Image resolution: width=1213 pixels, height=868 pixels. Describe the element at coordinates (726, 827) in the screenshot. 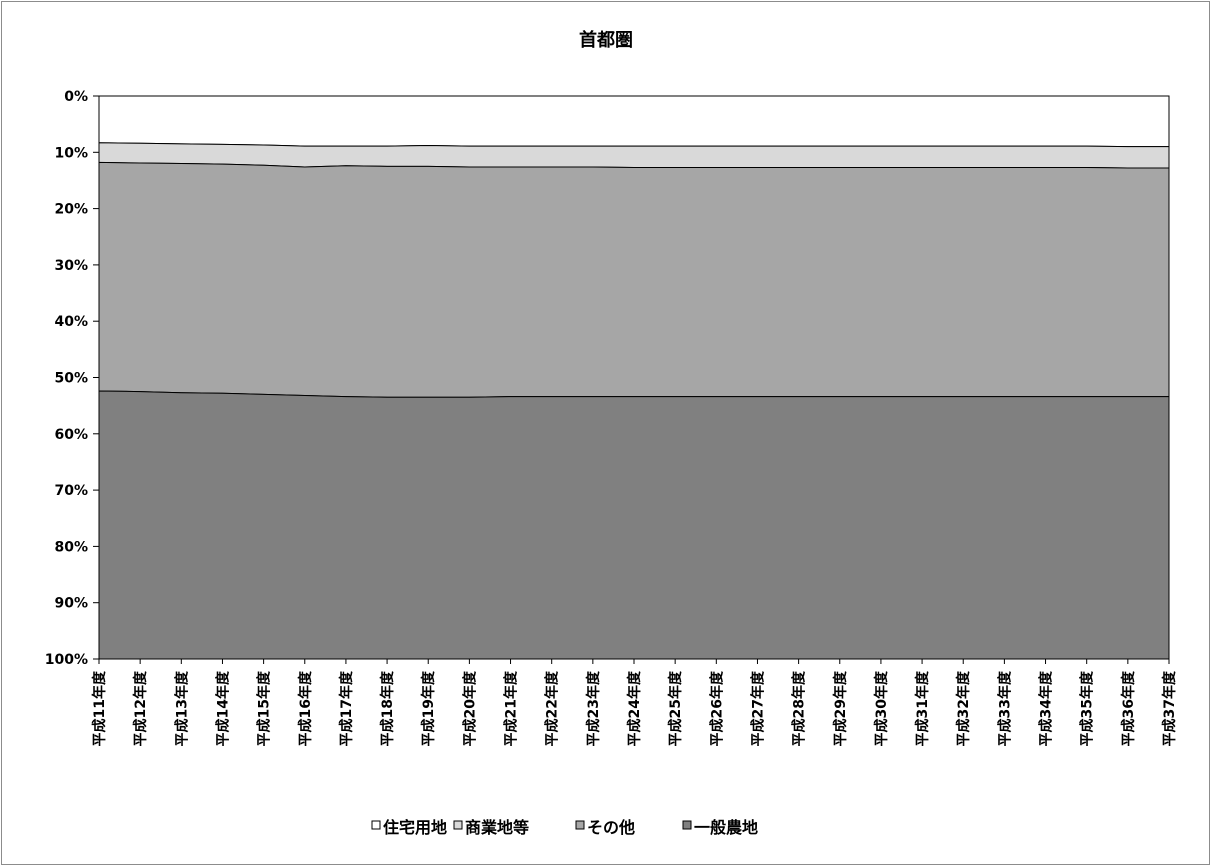

I see `legend-label: 一般農地` at that location.